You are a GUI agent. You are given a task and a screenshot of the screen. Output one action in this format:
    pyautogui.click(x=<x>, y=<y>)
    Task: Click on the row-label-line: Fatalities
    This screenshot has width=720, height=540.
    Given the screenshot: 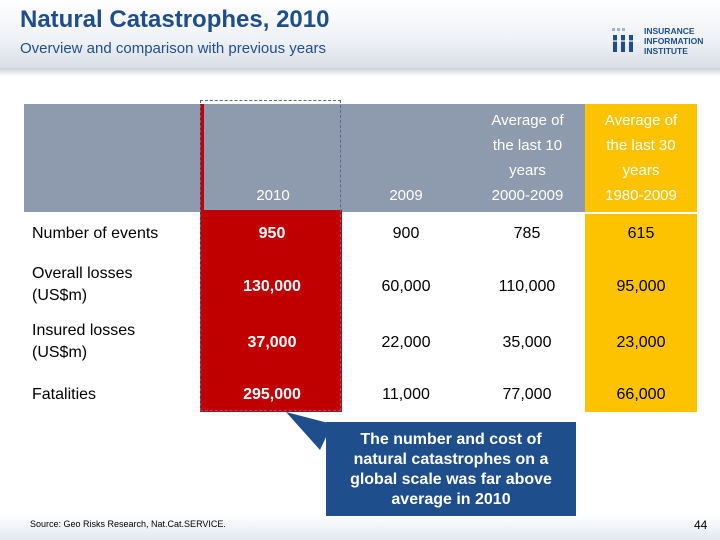 What is the action you would take?
    pyautogui.click(x=64, y=394)
    